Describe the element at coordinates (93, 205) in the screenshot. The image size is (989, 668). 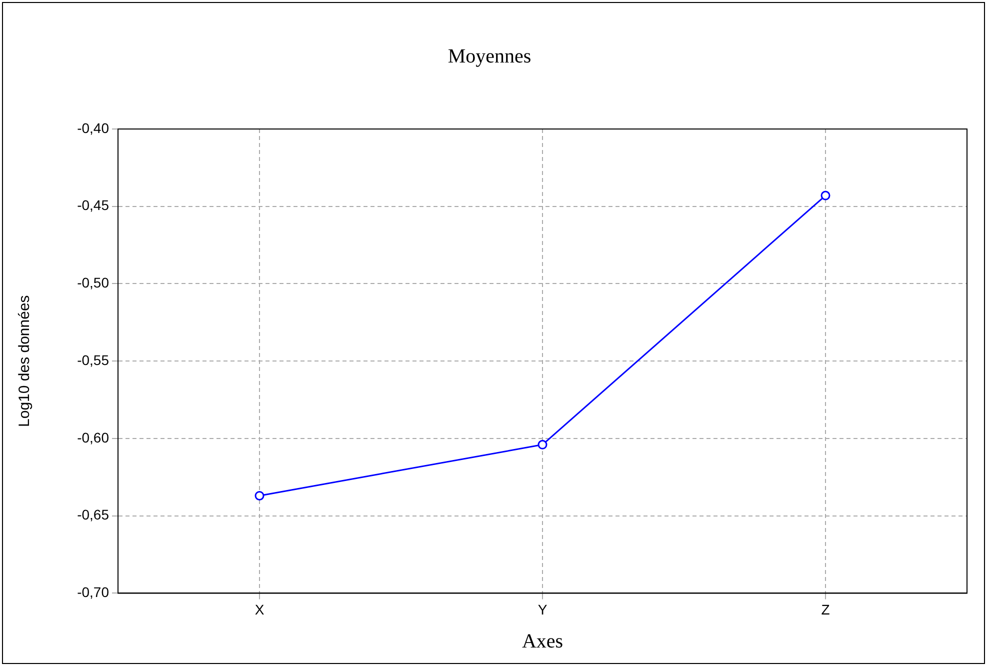
I see `y-tick-label: -0,45` at that location.